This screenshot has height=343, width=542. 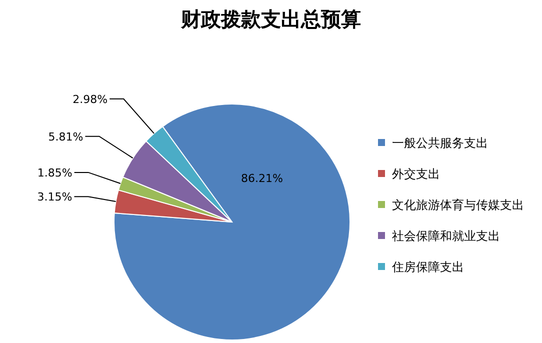 I want to click on legend-label: 外交支出, so click(x=416, y=174).